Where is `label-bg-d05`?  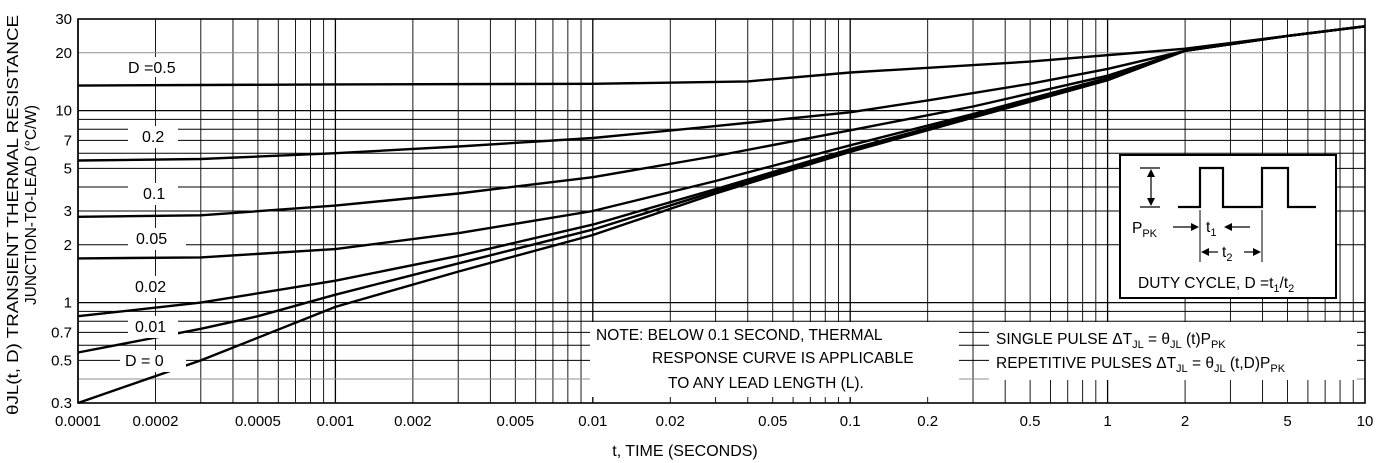
label-bg-d05 is located at coordinates (156, 67).